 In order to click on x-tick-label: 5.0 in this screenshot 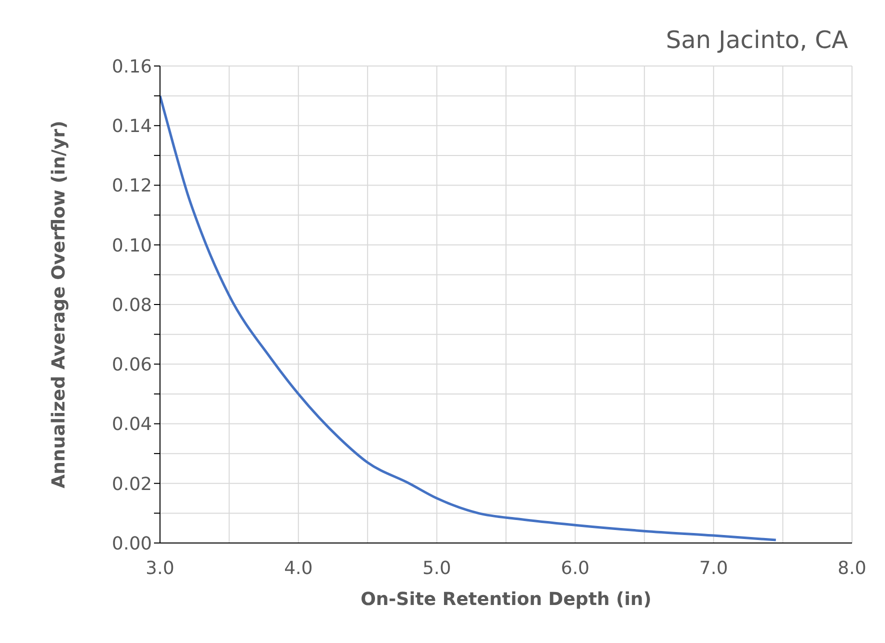, I will do `click(437, 568)`.